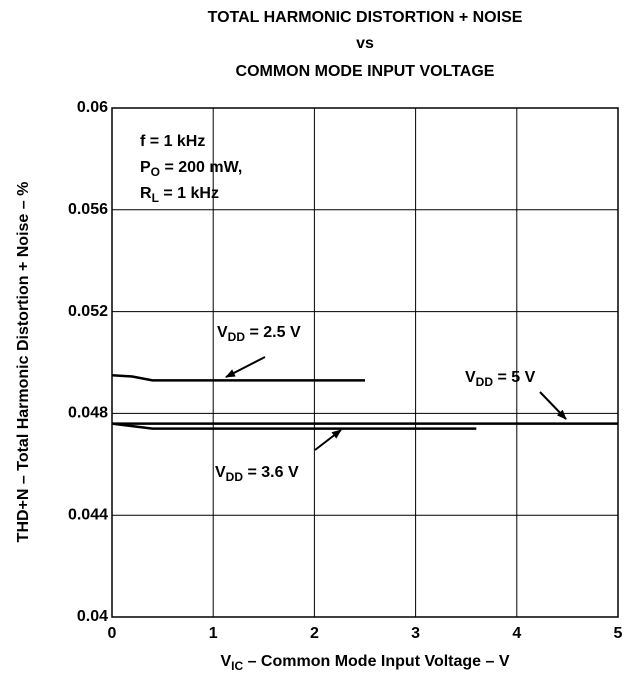 The width and height of the screenshot is (636, 681). What do you see at coordinates (88, 413) in the screenshot?
I see `y-tick-label: 0.048` at bounding box center [88, 413].